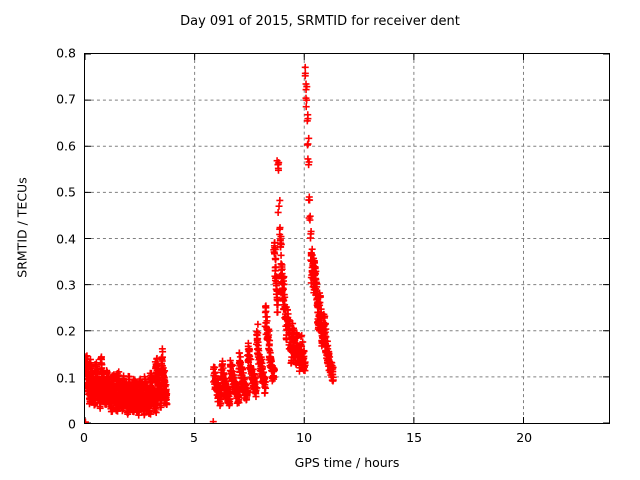  What do you see at coordinates (84, 437) in the screenshot?
I see `x-tick-0: 0` at bounding box center [84, 437].